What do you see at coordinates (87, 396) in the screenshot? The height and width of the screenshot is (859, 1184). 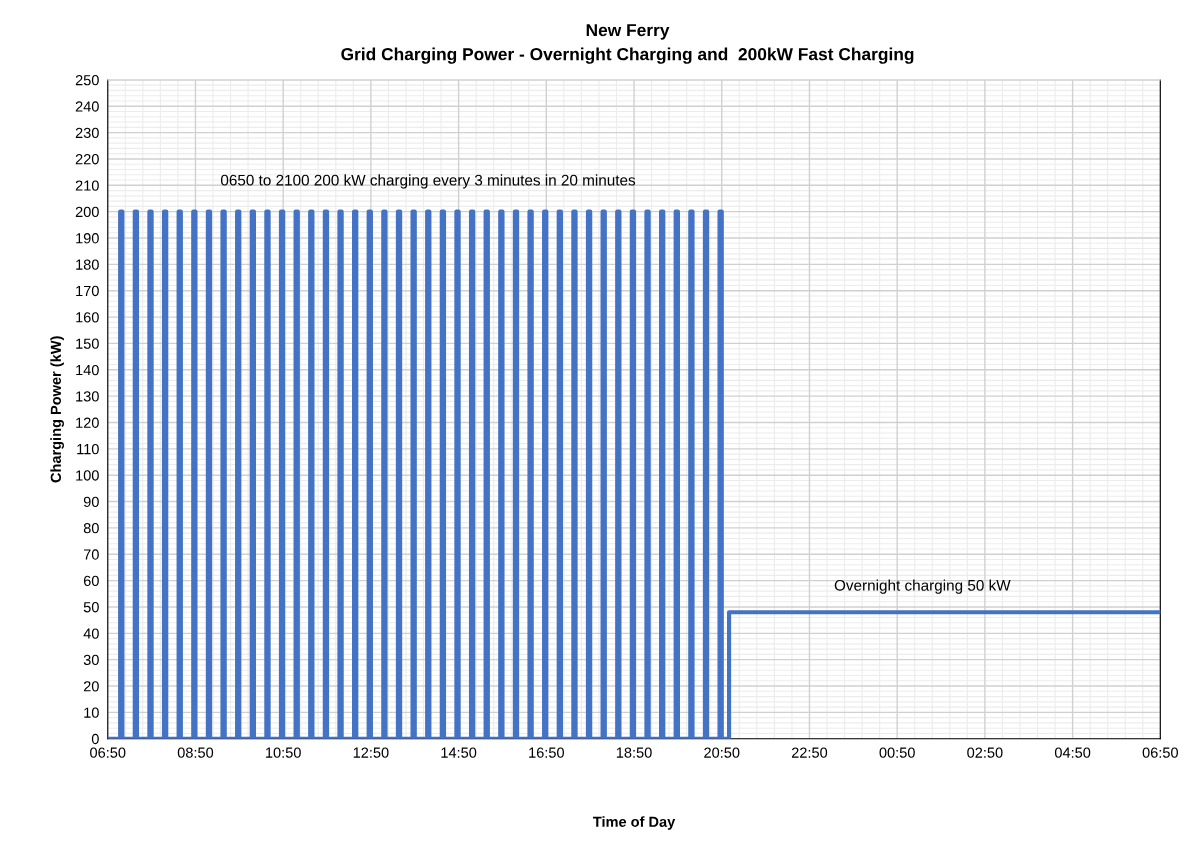 I see `y-tick-label: 130` at bounding box center [87, 396].